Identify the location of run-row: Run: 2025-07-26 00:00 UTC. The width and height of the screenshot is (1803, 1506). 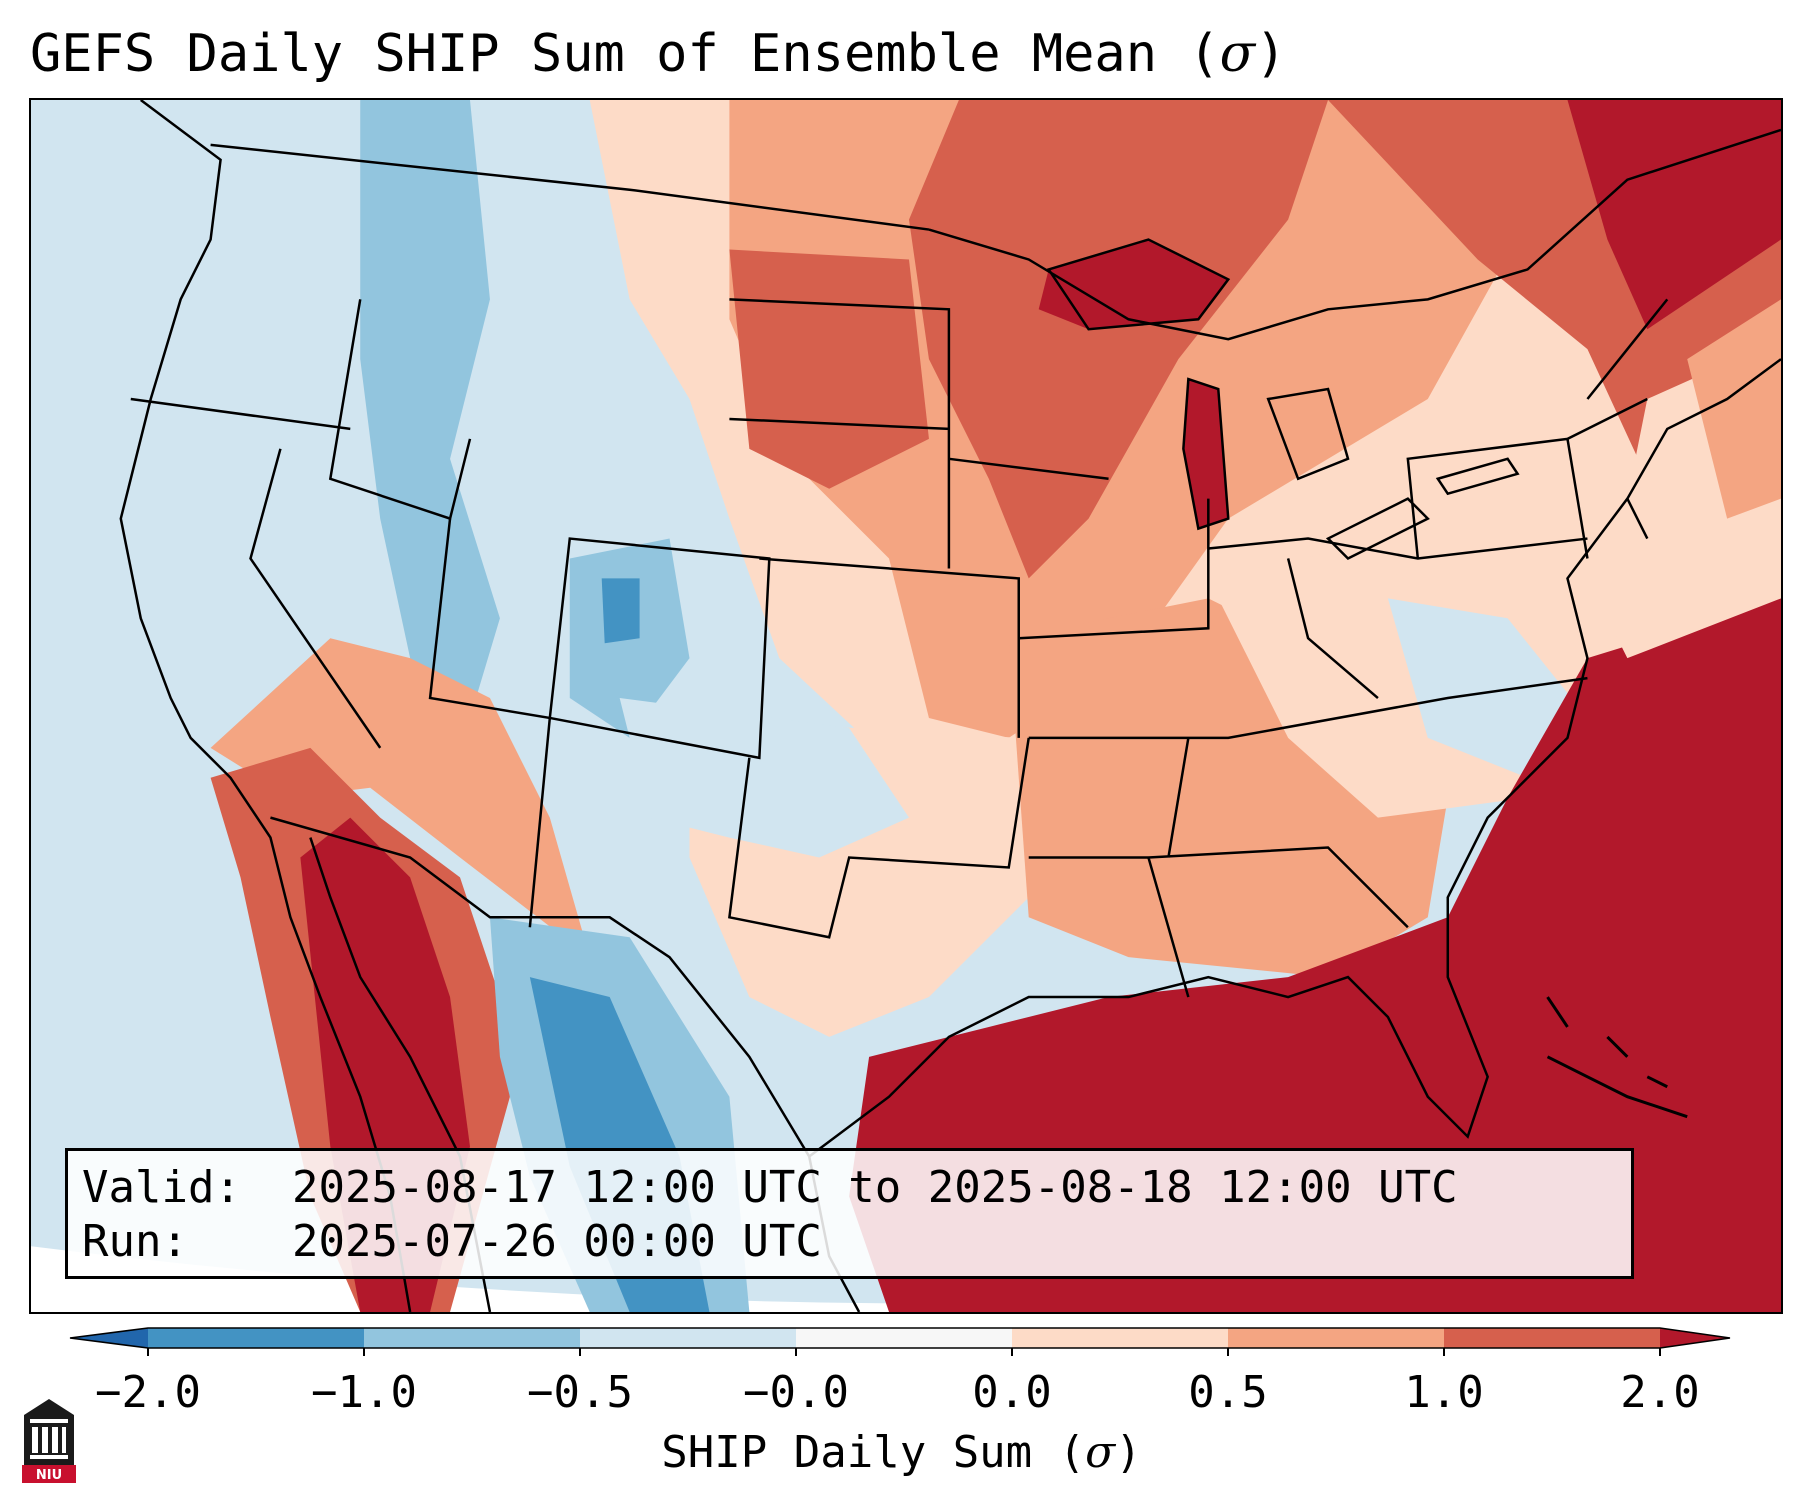
(856, 1242).